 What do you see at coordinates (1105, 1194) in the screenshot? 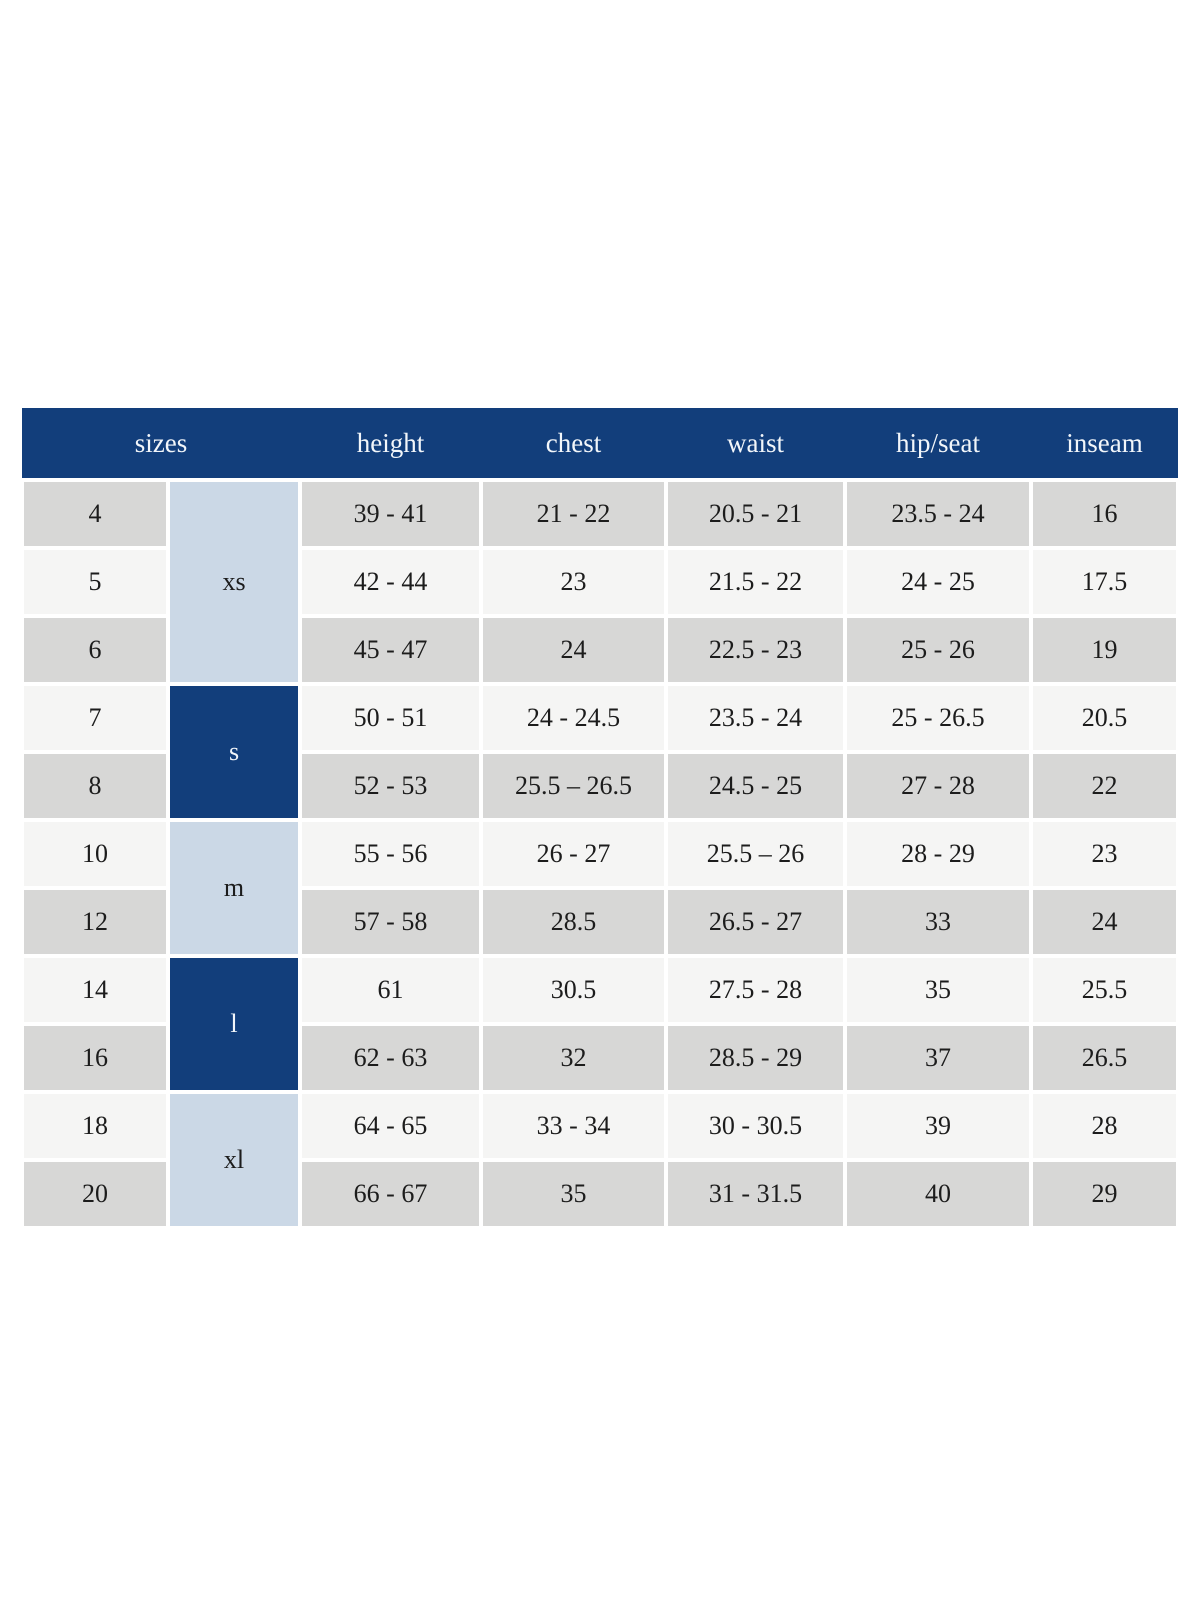
I see `inseam-cell: 29` at bounding box center [1105, 1194].